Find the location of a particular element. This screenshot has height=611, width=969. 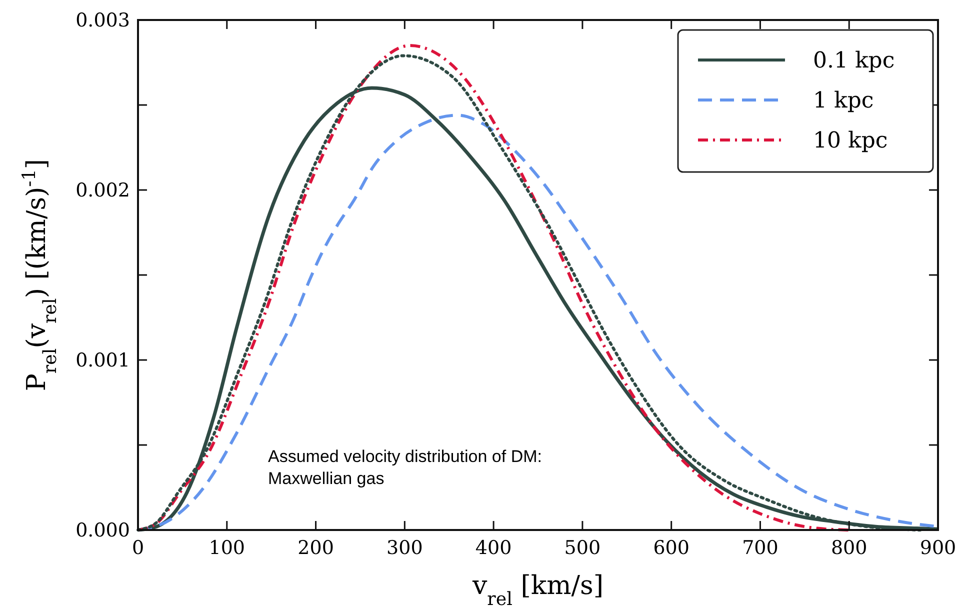

y-tick-label: 0.003 is located at coordinates (103, 21).